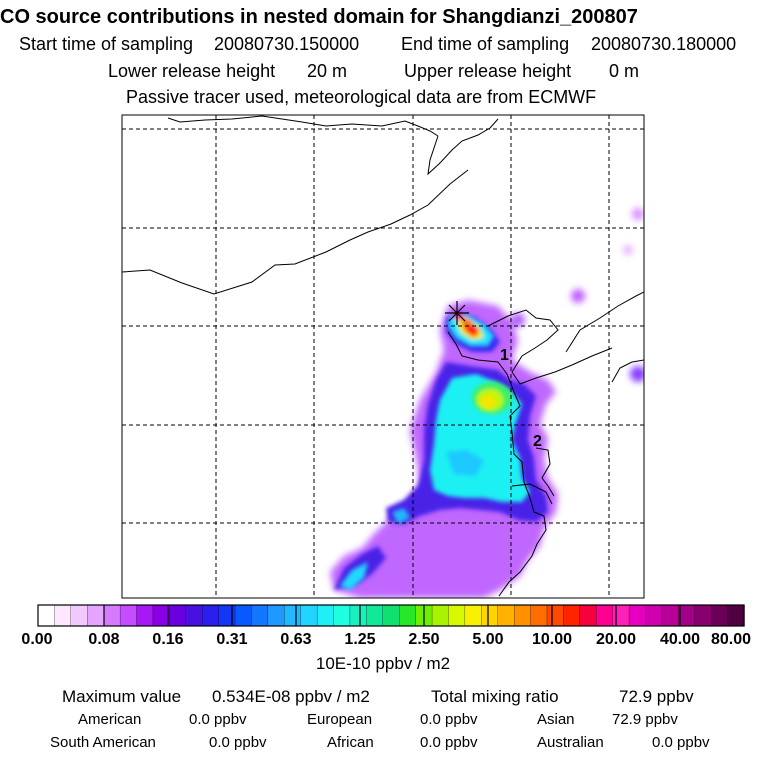 Image resolution: width=768 pixels, height=768 pixels. Describe the element at coordinates (488, 639) in the screenshot. I see `colorbar-tick-label: 5.00` at that location.